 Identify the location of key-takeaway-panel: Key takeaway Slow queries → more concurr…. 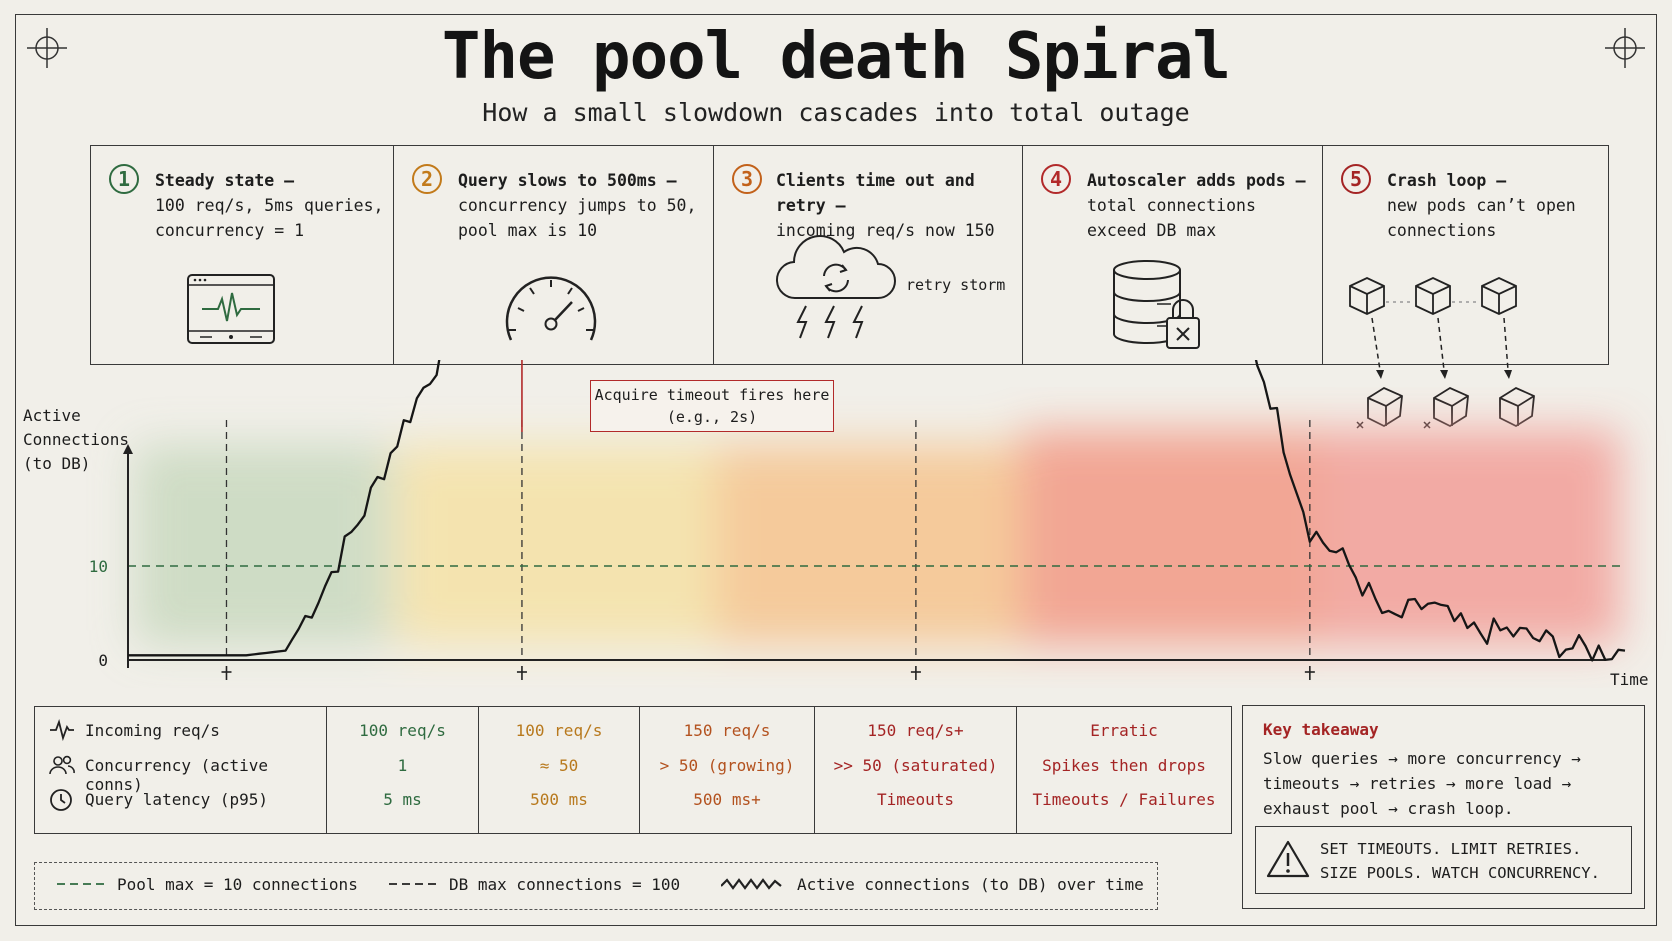
(1443, 807).